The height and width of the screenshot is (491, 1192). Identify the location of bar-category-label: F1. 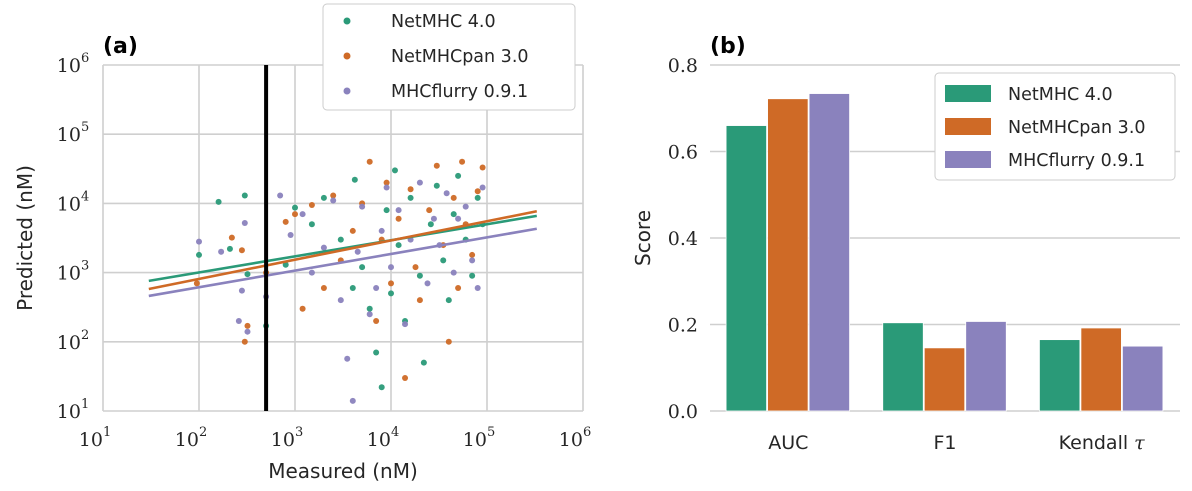
(944, 443).